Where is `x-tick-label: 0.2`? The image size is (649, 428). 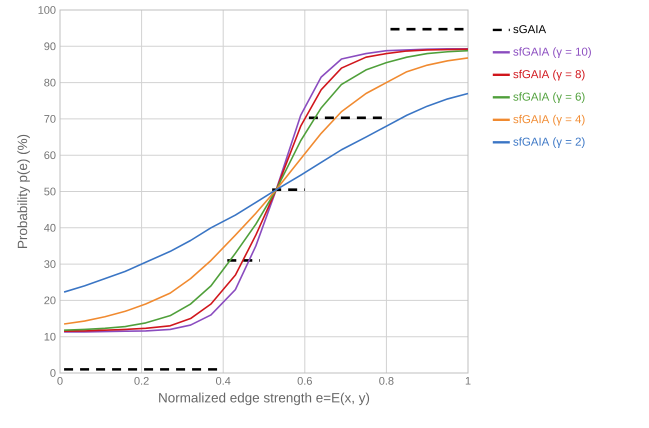
x-tick-label: 0.2 is located at coordinates (141, 381).